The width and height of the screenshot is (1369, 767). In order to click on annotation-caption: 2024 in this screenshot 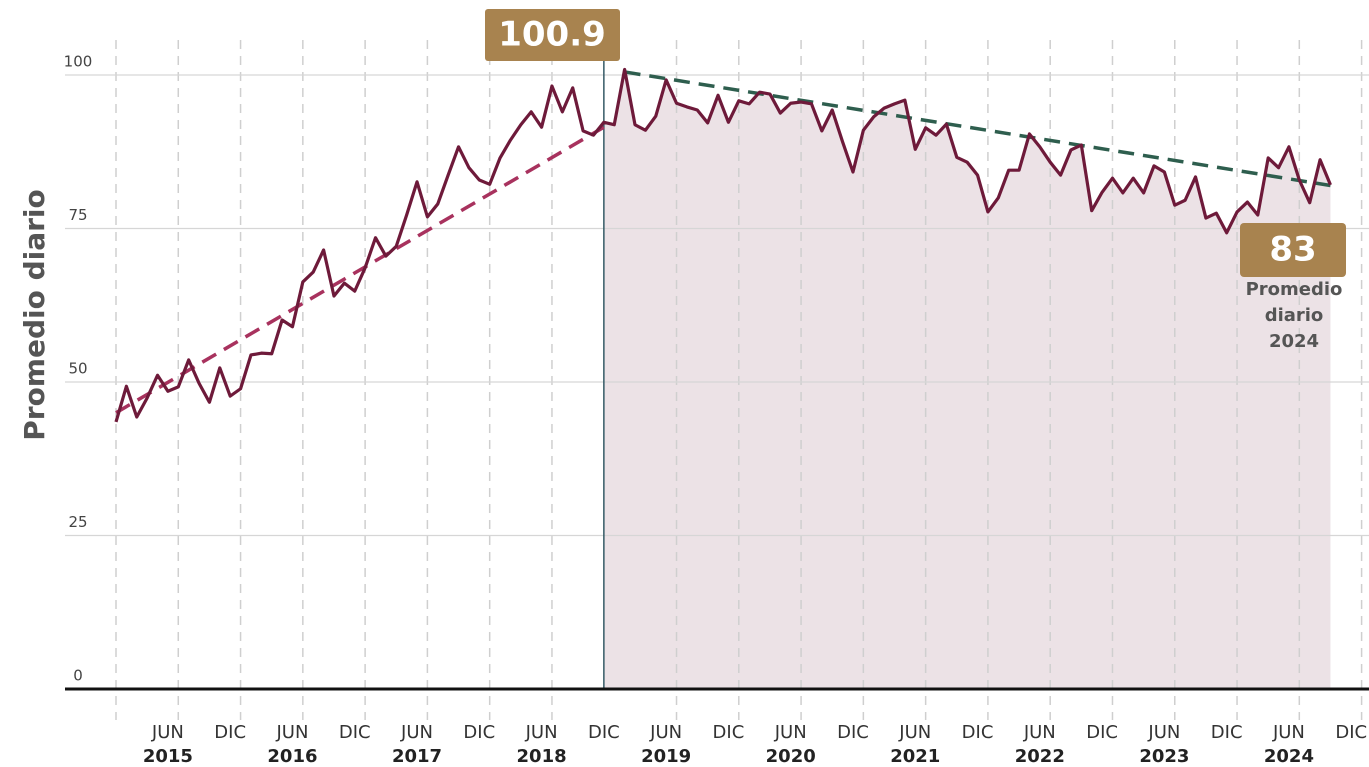, I will do `click(1294, 341)`.